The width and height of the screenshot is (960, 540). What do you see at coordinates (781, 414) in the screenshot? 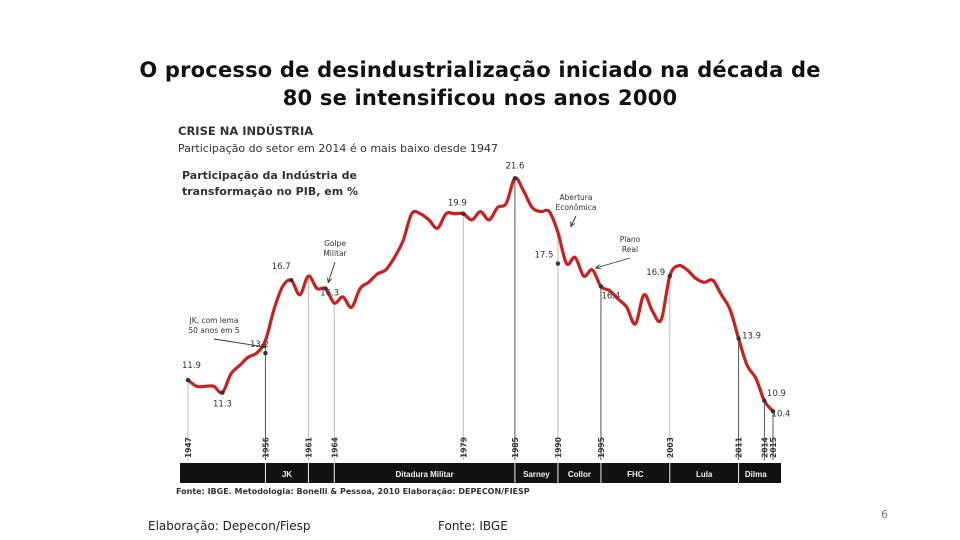
I see `data-label-2015: 10.4` at bounding box center [781, 414].